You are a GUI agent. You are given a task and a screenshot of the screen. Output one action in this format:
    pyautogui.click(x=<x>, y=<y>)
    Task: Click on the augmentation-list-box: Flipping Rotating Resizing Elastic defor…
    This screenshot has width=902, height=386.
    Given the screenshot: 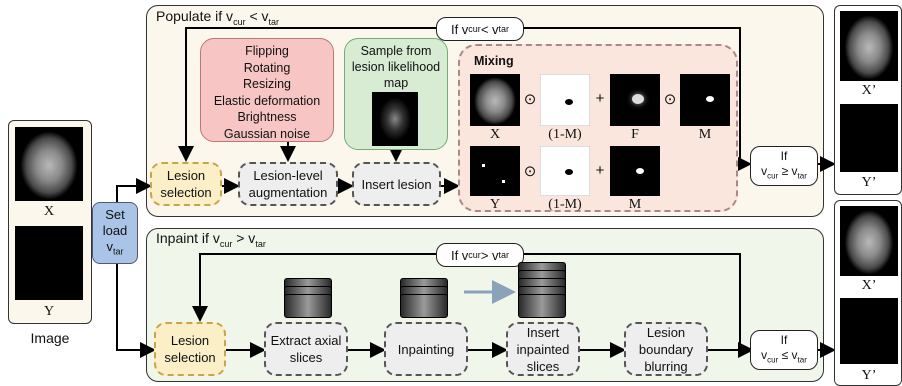 What is the action you would take?
    pyautogui.click(x=267, y=90)
    